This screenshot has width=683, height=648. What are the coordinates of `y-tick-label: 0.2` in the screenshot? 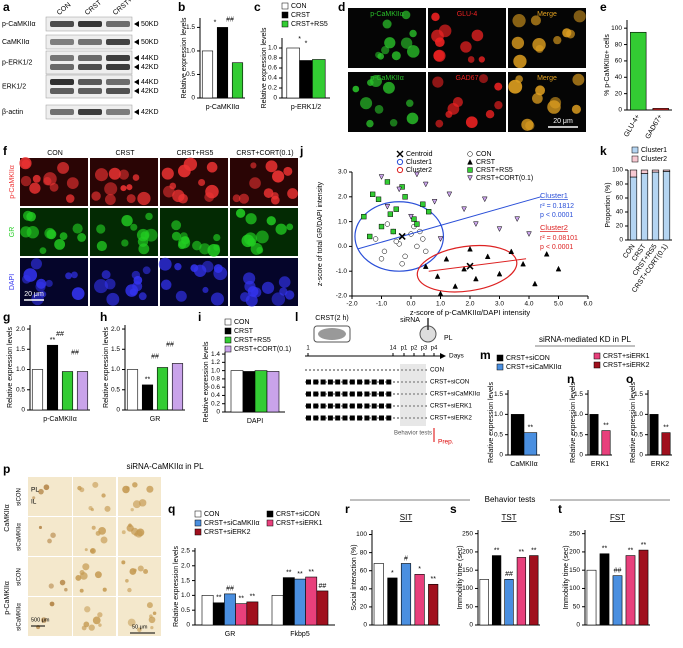 It's located at (215, 403).